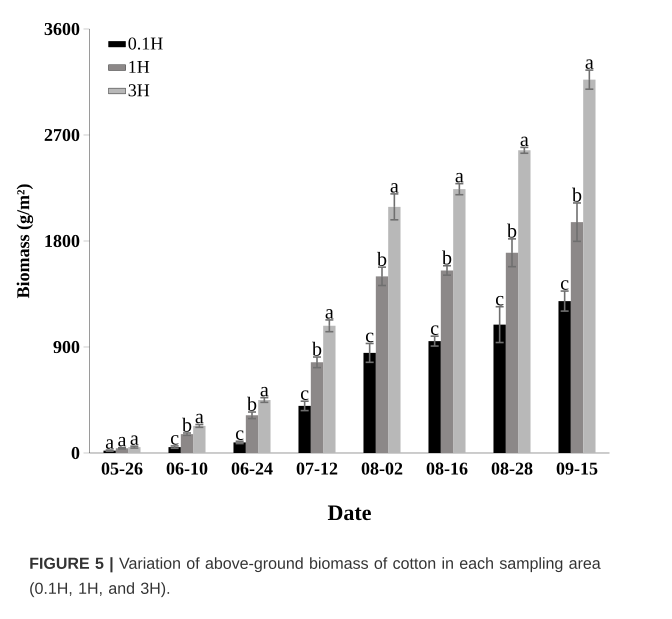 This screenshot has height=619, width=672. Describe the element at coordinates (315, 577) in the screenshot. I see `text: FIGURE 5 | Variation of above-ground biomass of cotton in each sampling area (0.1H, 1H, and 3H).` at that location.